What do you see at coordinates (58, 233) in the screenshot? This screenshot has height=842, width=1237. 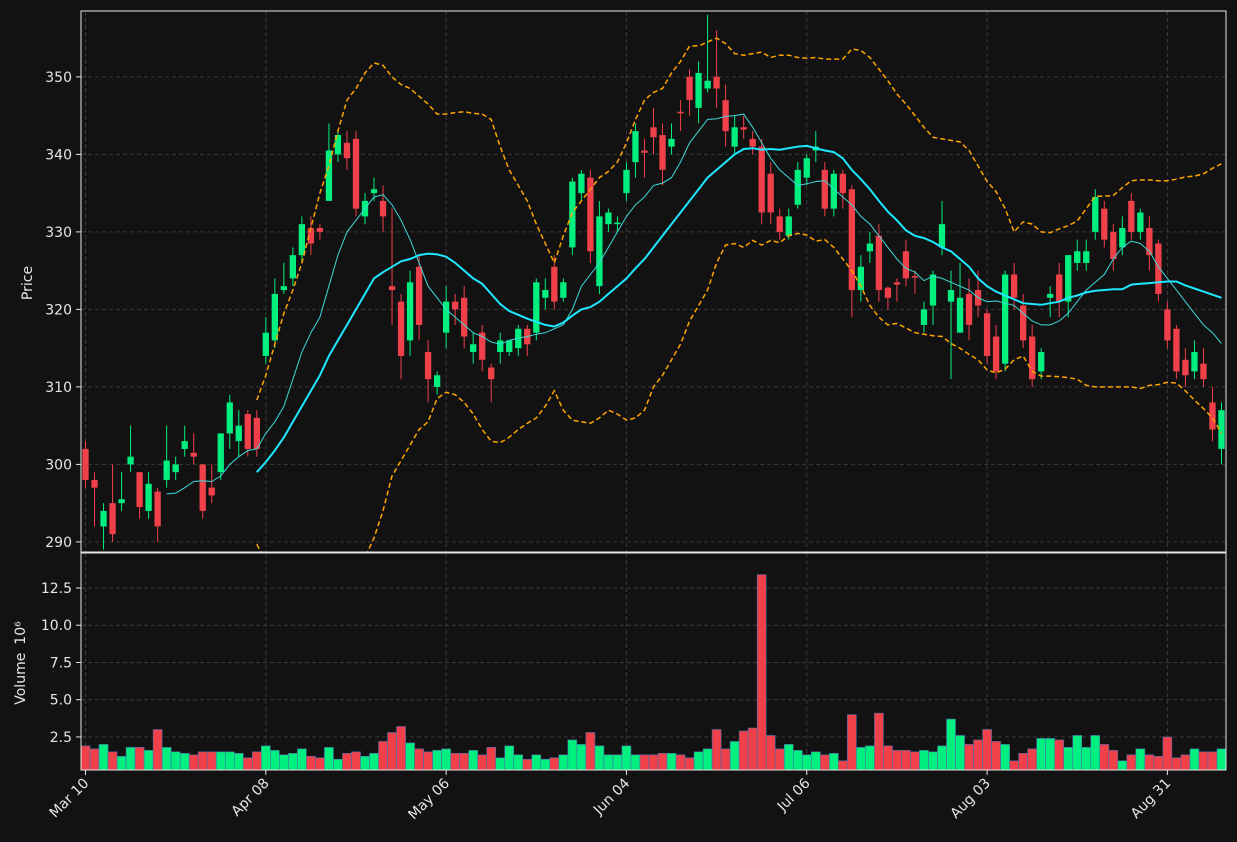 I see `y-tick-label: 330` at bounding box center [58, 233].